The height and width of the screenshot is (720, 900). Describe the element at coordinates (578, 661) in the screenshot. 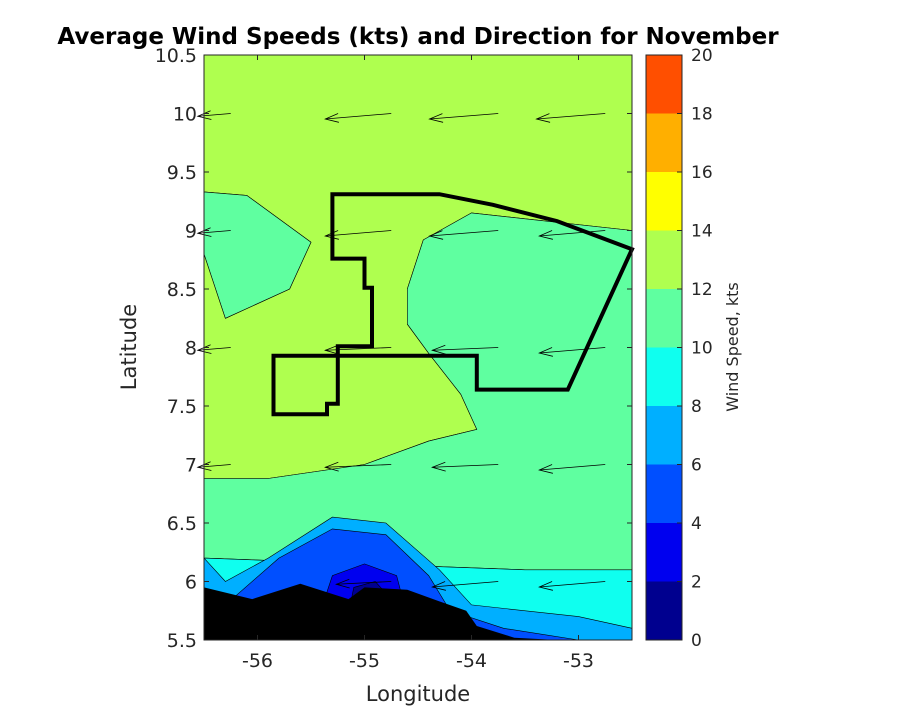

I see `x-tick-label: -53` at that location.